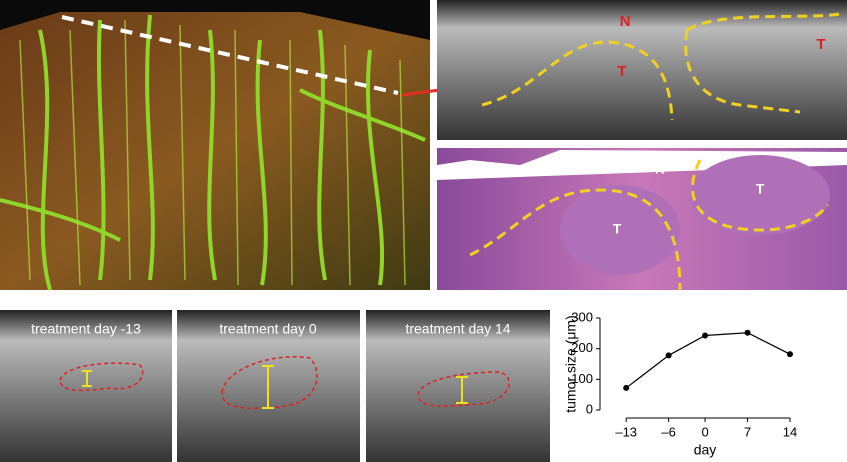 Image resolution: width=847 pixels, height=462 pixels. I want to click on y-tick-label: 300, so click(582, 316).